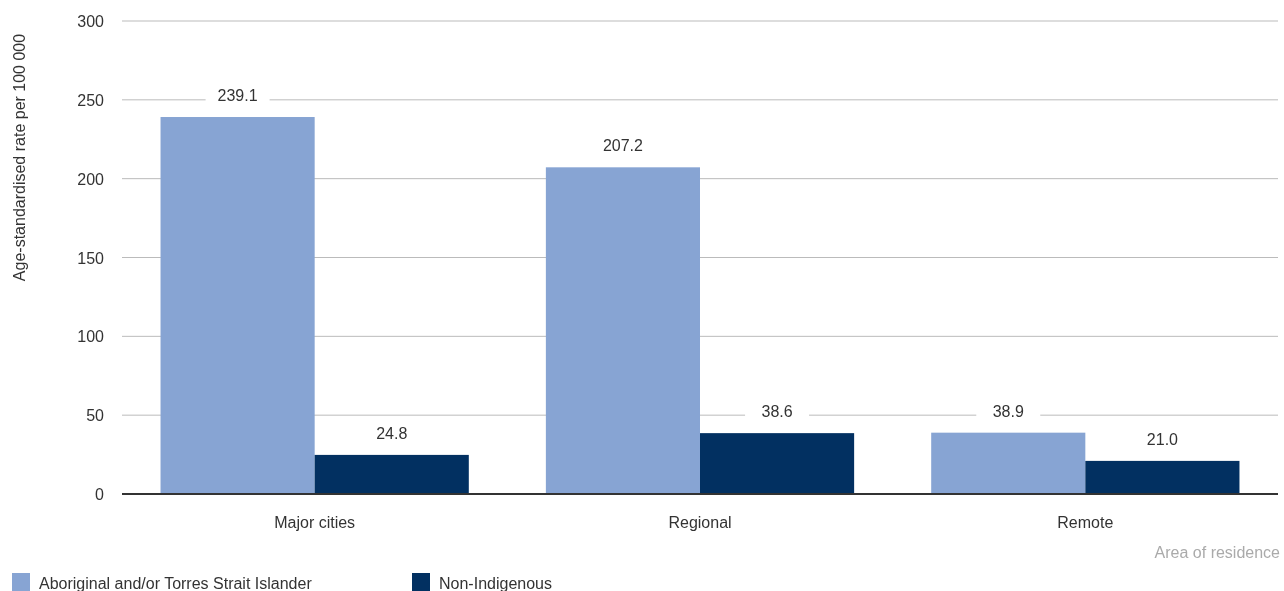 The height and width of the screenshot is (591, 1284). What do you see at coordinates (100, 494) in the screenshot?
I see `y-tick-label: 0` at bounding box center [100, 494].